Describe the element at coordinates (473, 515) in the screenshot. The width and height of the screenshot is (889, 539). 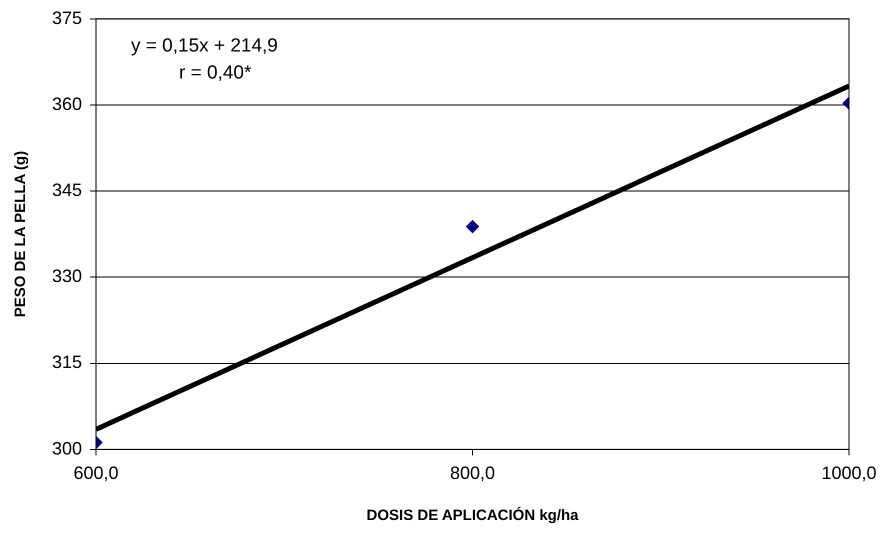
I see `x-axis-title: DOSIS DE APLICACIÓN kg/ha` at that location.